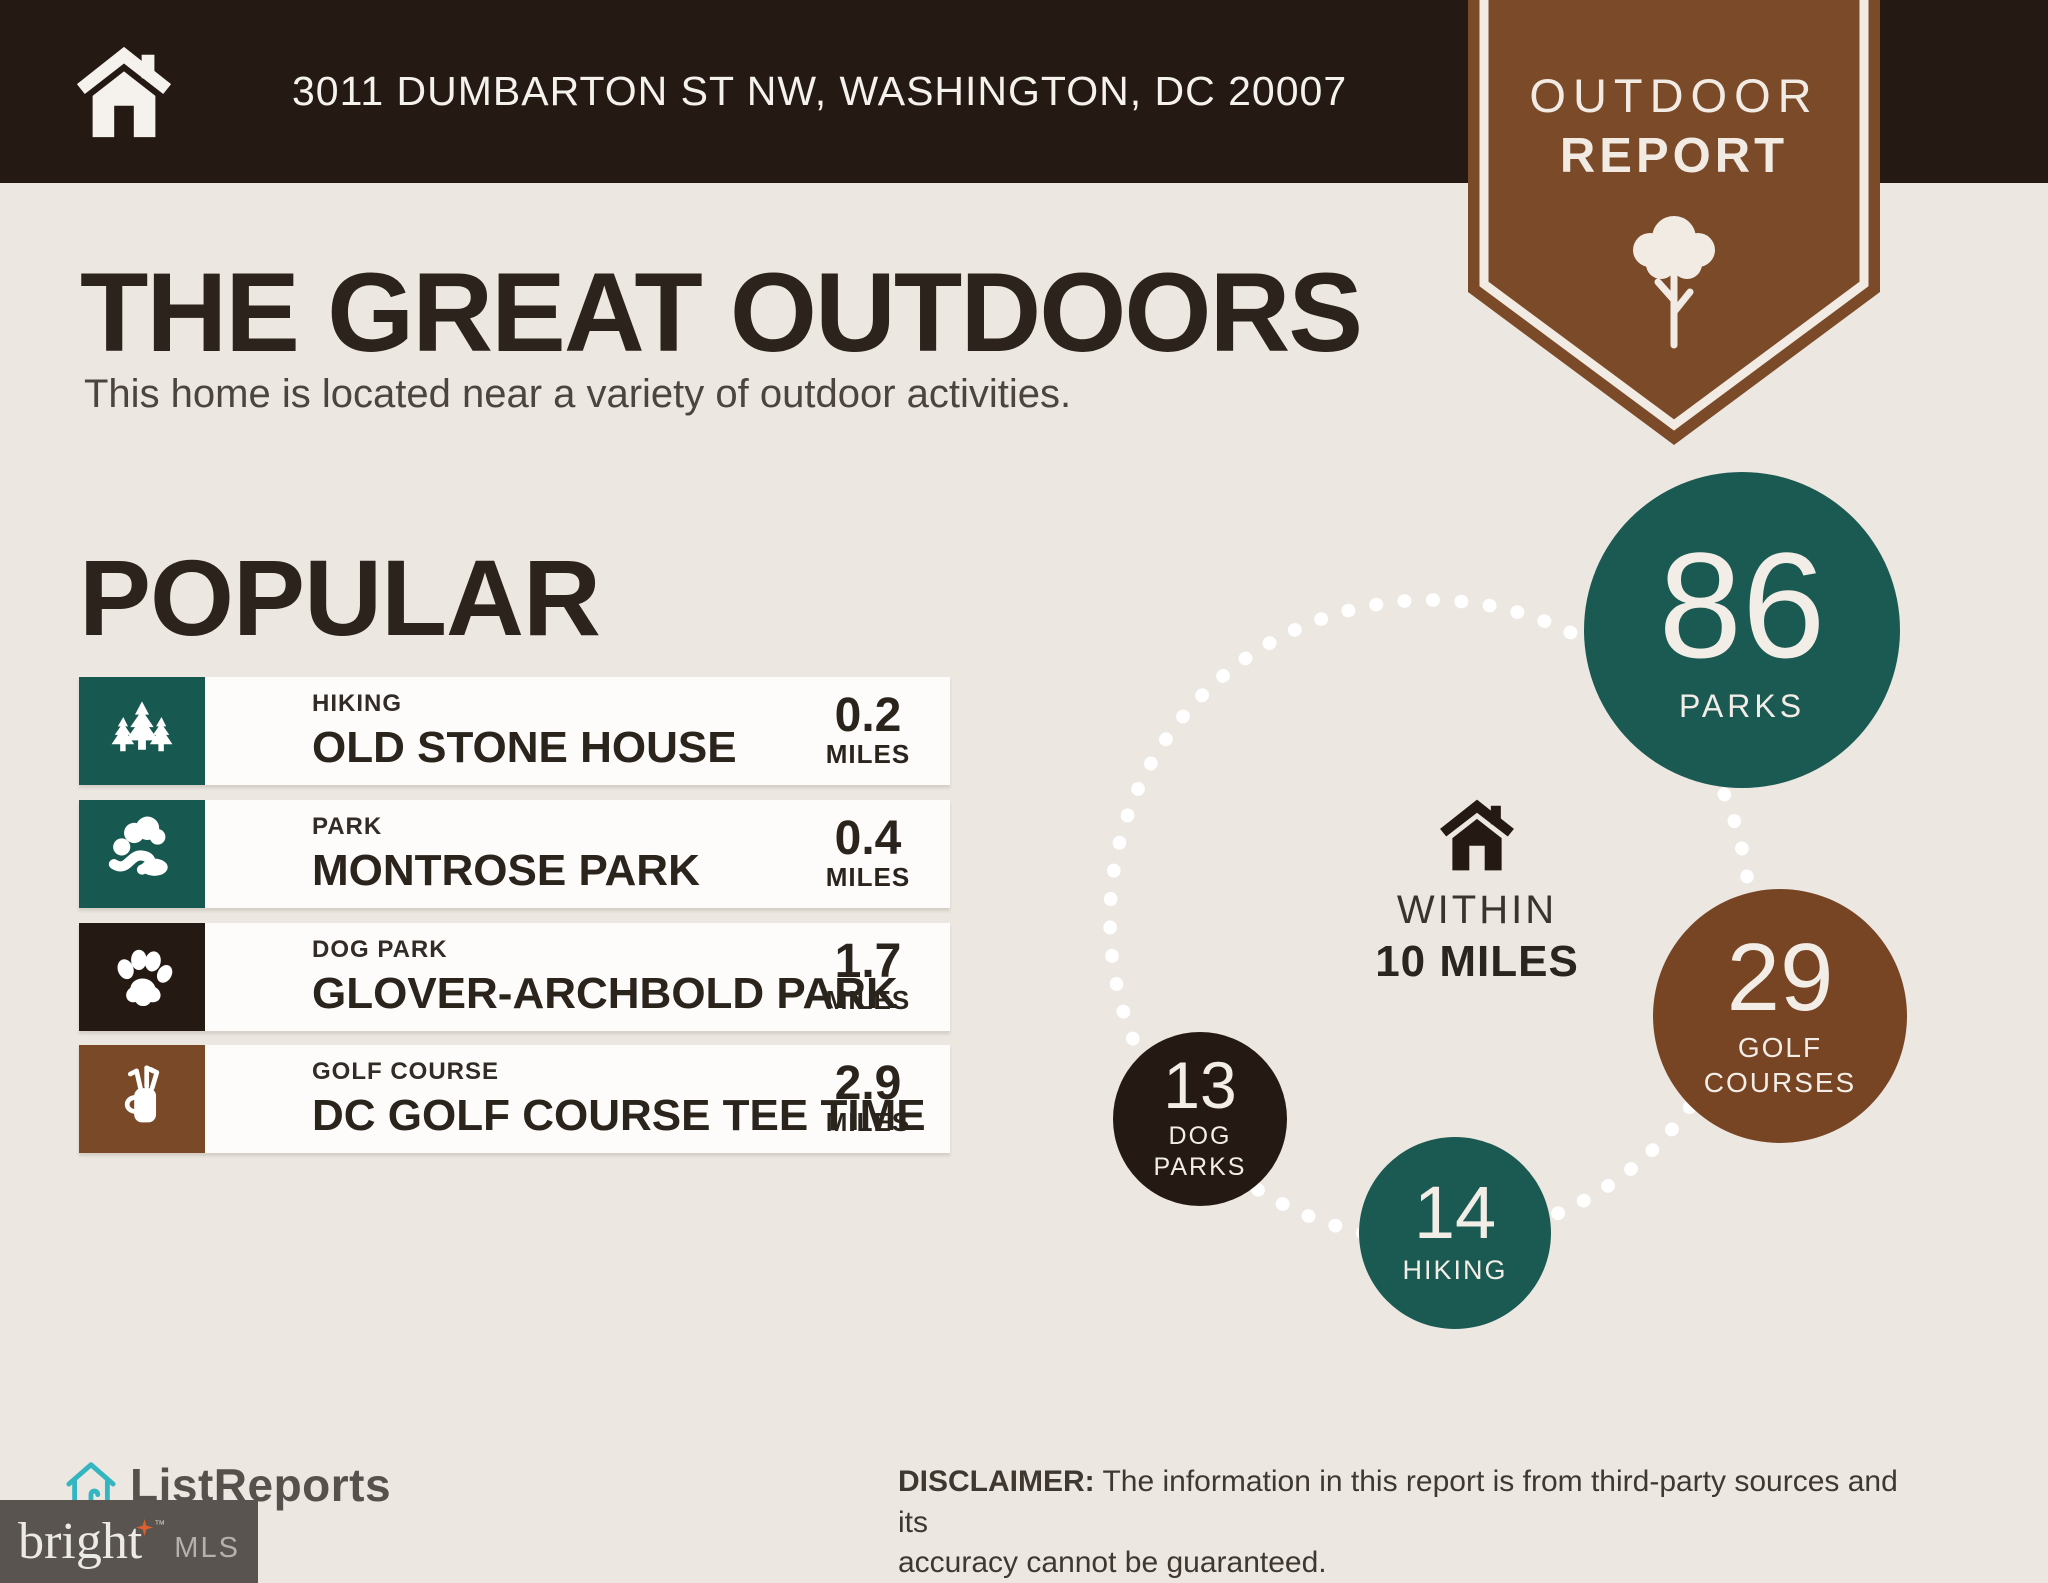  I want to click on poi-text: GOLF COURSE DC GOLF COURSE TEE TIME, so click(619, 1099).